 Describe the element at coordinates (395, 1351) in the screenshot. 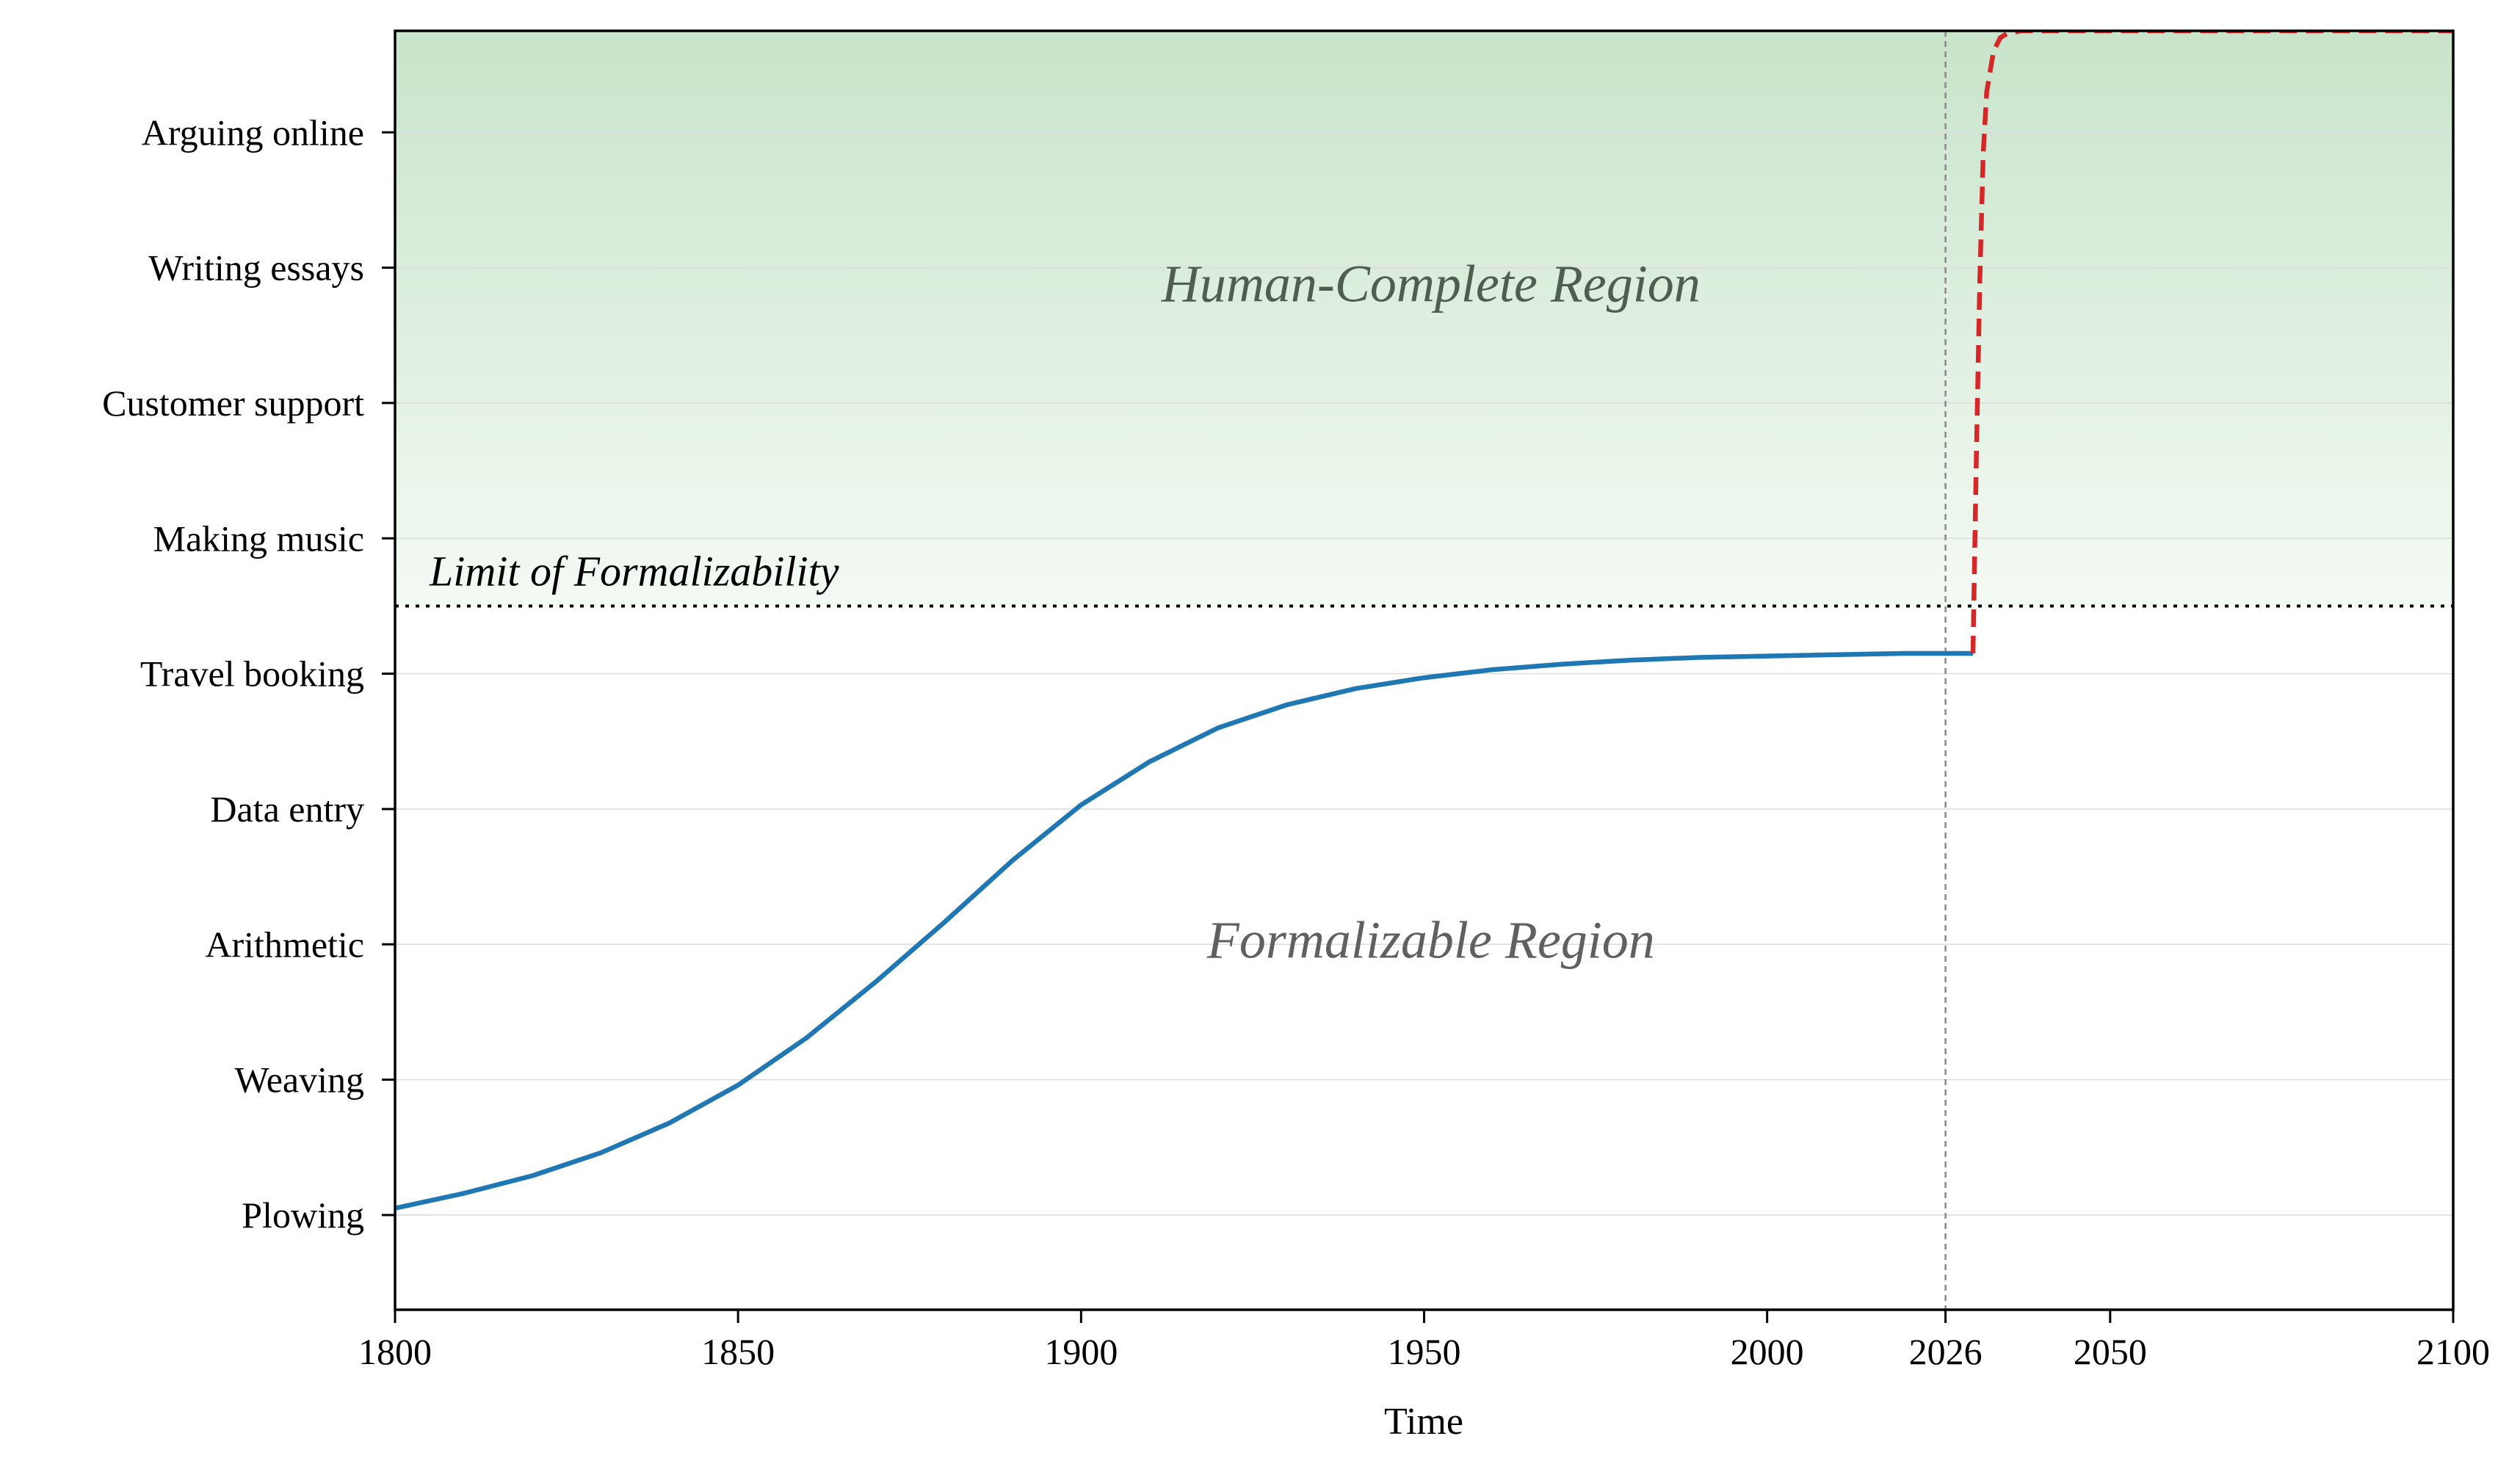

I see `x-tick-label: 1800` at that location.